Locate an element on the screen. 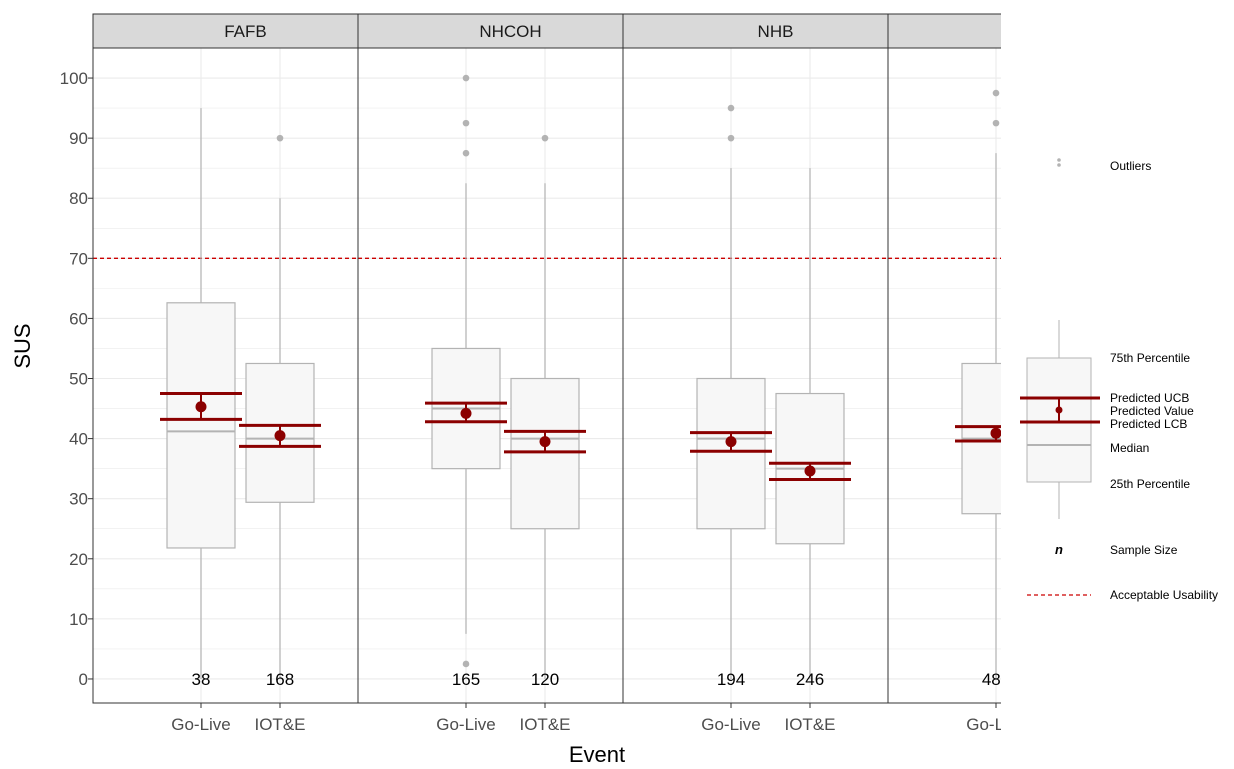  panel-background is located at coordinates (944, 375).